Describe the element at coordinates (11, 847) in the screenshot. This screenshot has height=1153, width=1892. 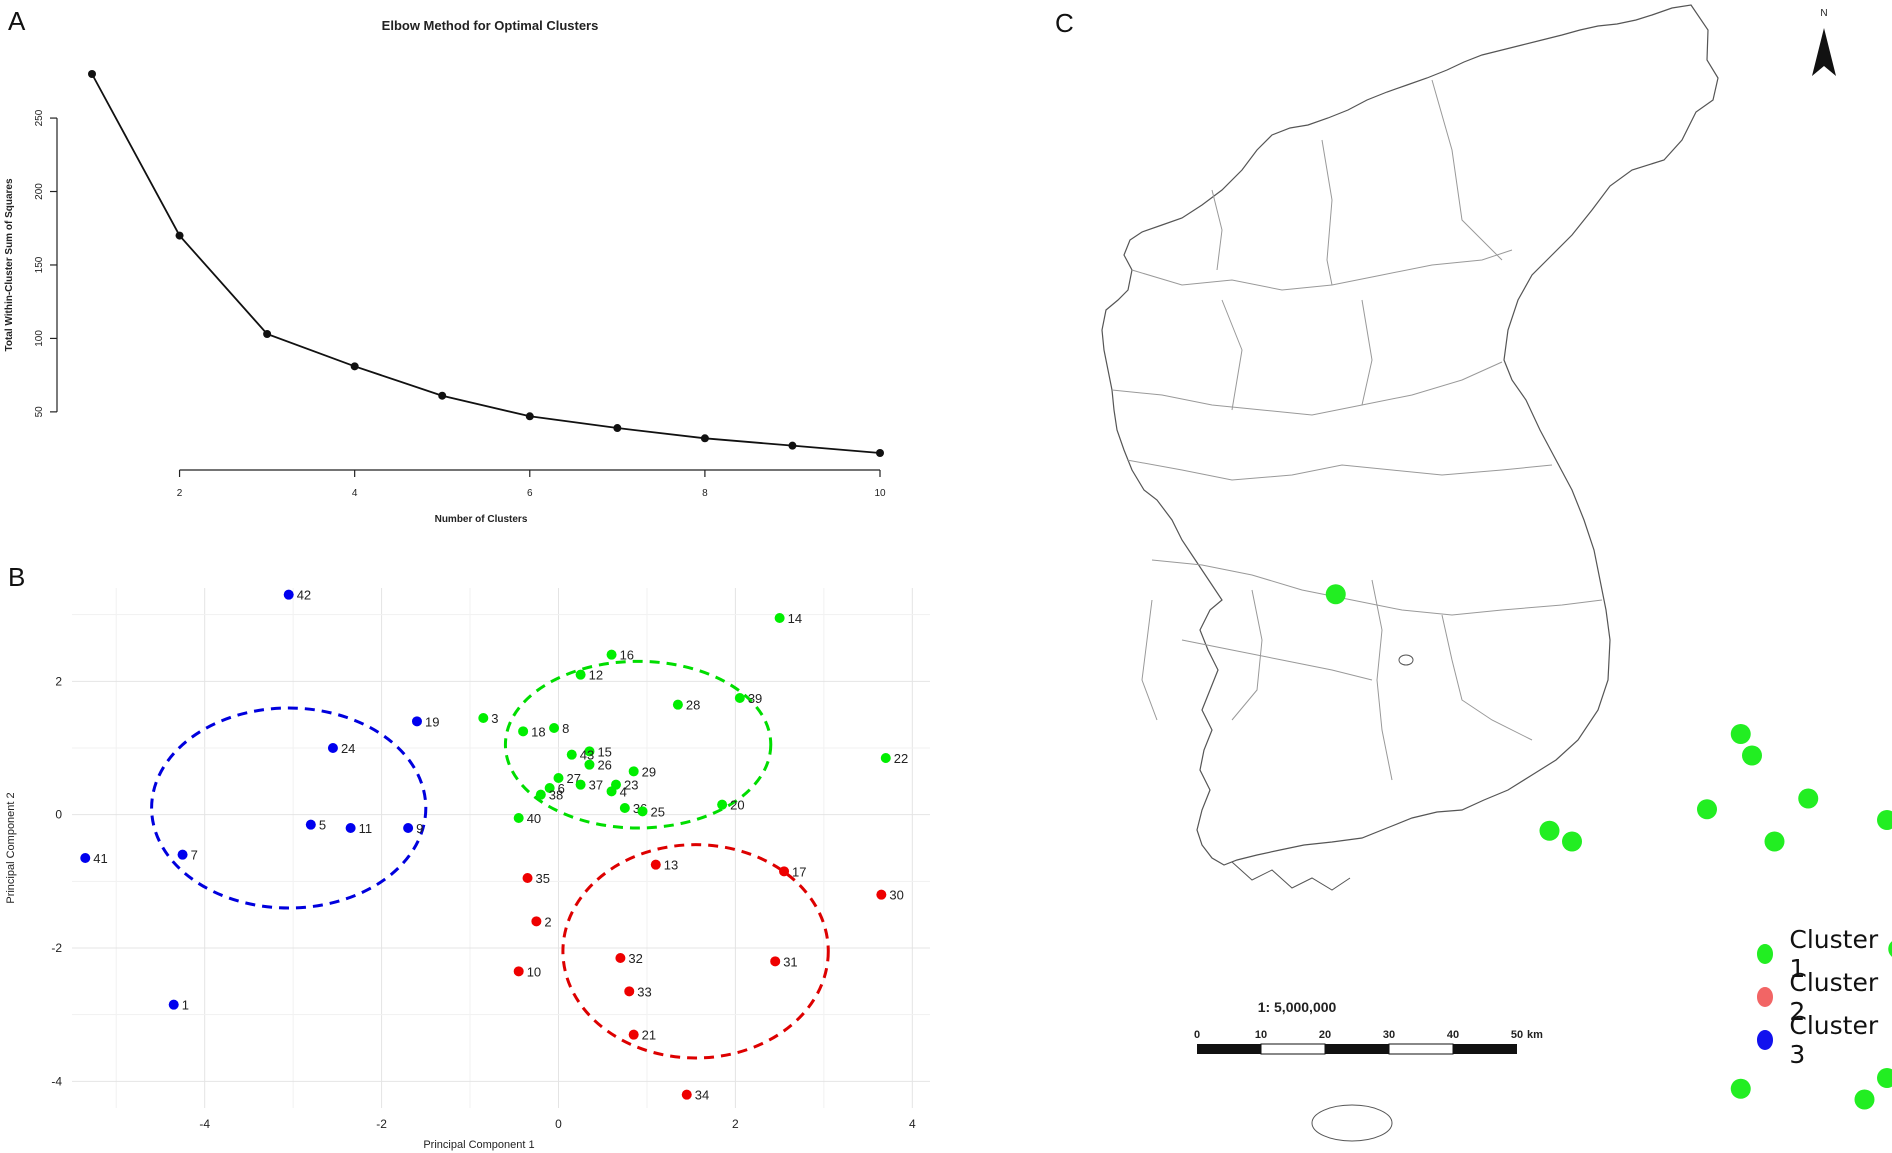
I see `y-axis-label: Principal Component 2` at that location.